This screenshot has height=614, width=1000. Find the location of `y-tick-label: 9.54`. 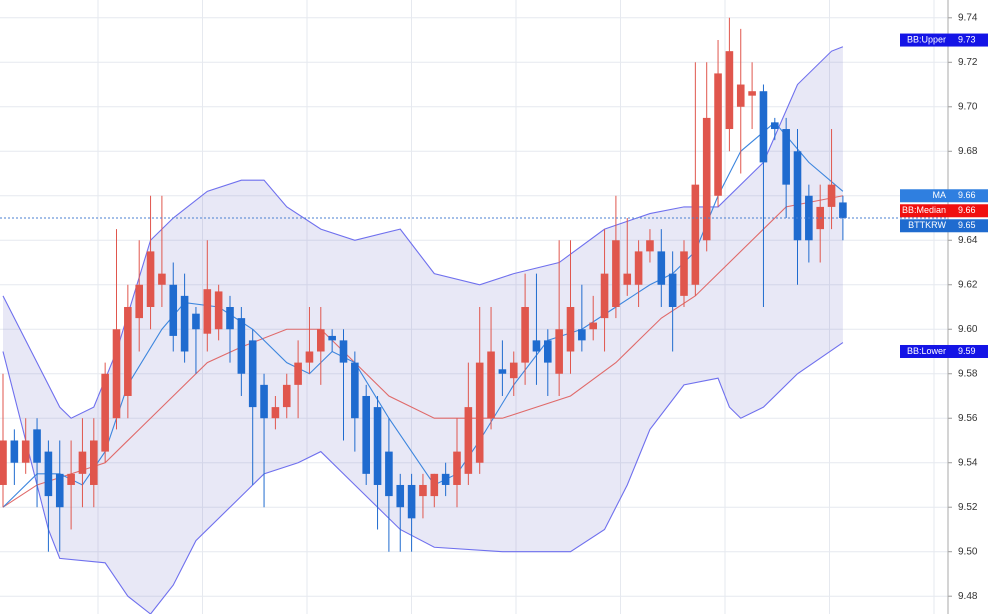

y-tick-label: 9.54 is located at coordinates (968, 462).